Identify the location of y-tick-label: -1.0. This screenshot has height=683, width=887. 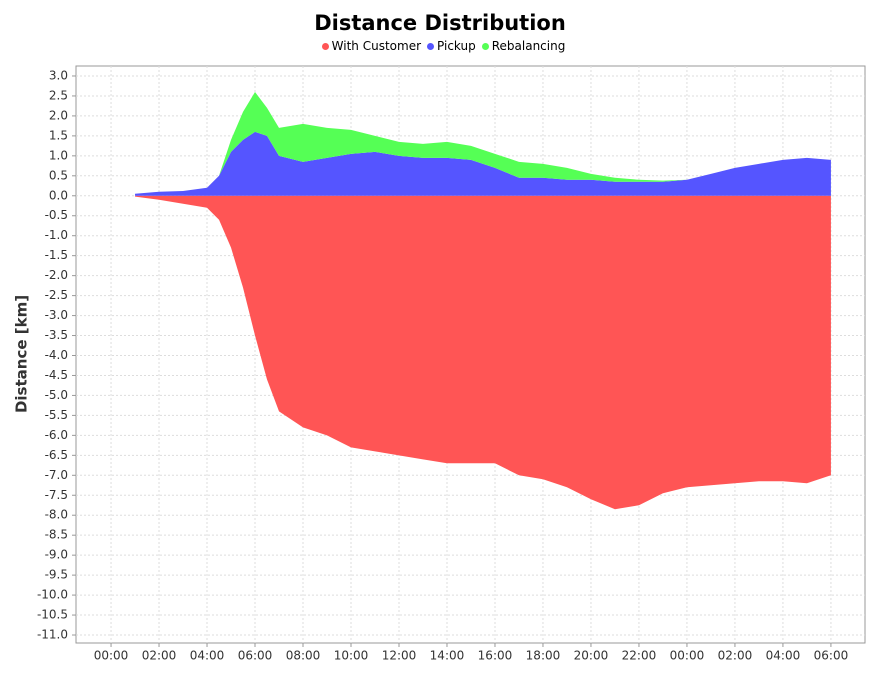
(56, 235).